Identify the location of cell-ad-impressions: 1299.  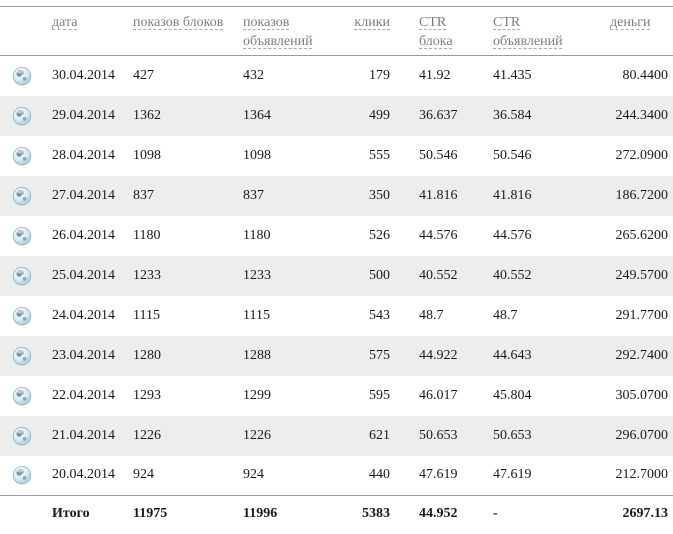
(257, 395).